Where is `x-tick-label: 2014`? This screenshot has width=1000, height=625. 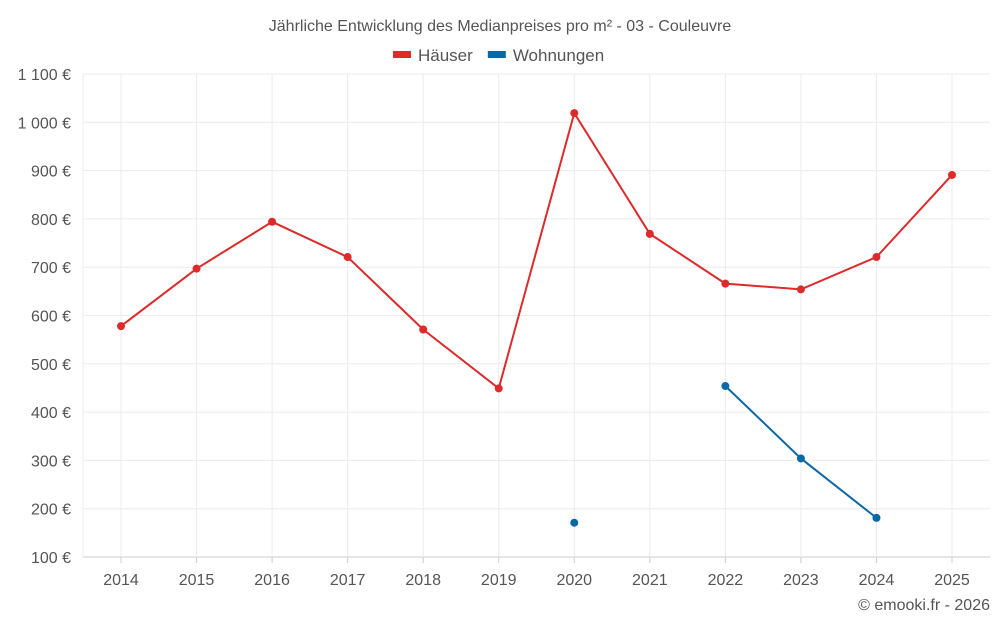 x-tick-label: 2014 is located at coordinates (121, 580).